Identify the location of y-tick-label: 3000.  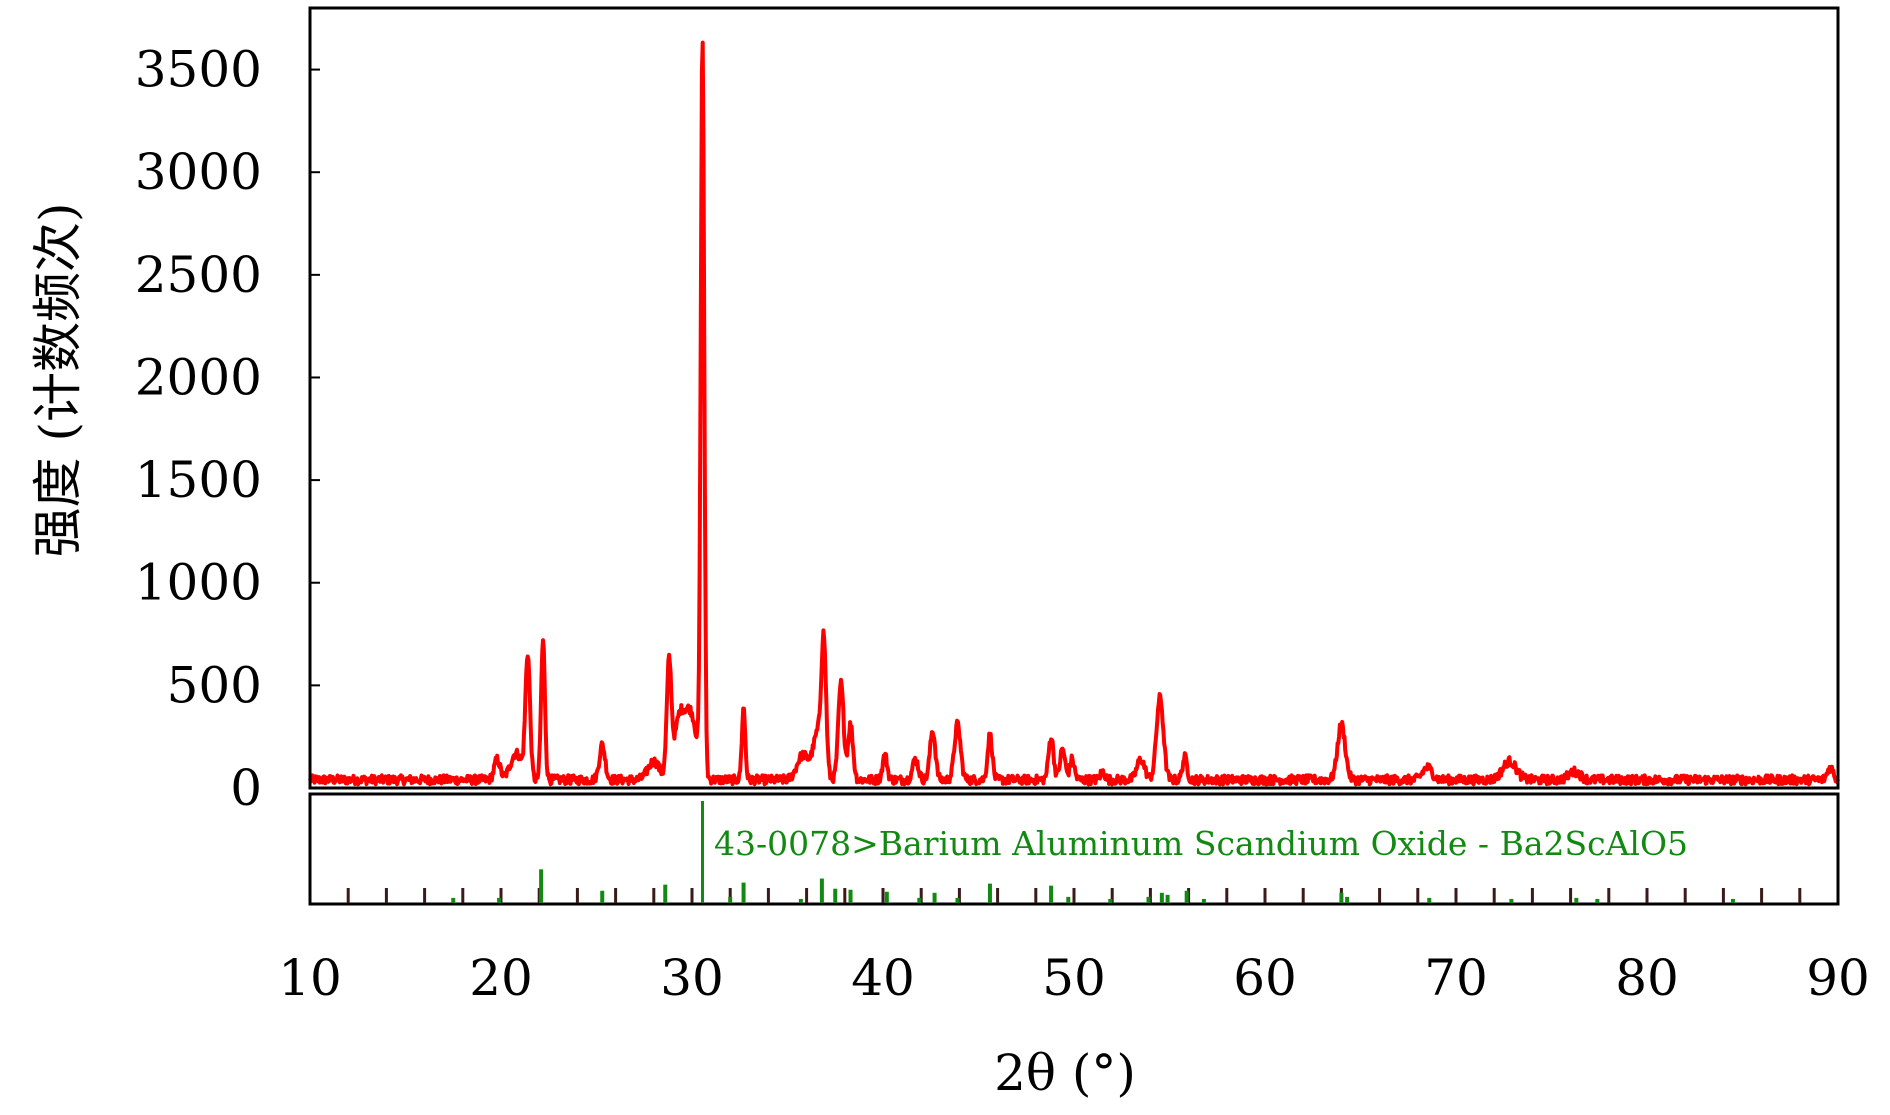
(198, 172).